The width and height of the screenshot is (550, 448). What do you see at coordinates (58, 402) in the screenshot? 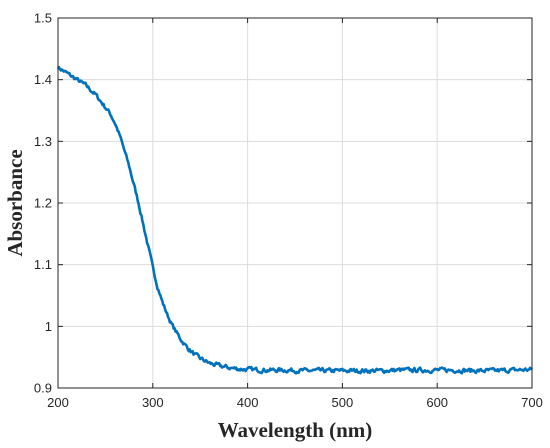
I see `x-tick-label: 200` at bounding box center [58, 402].